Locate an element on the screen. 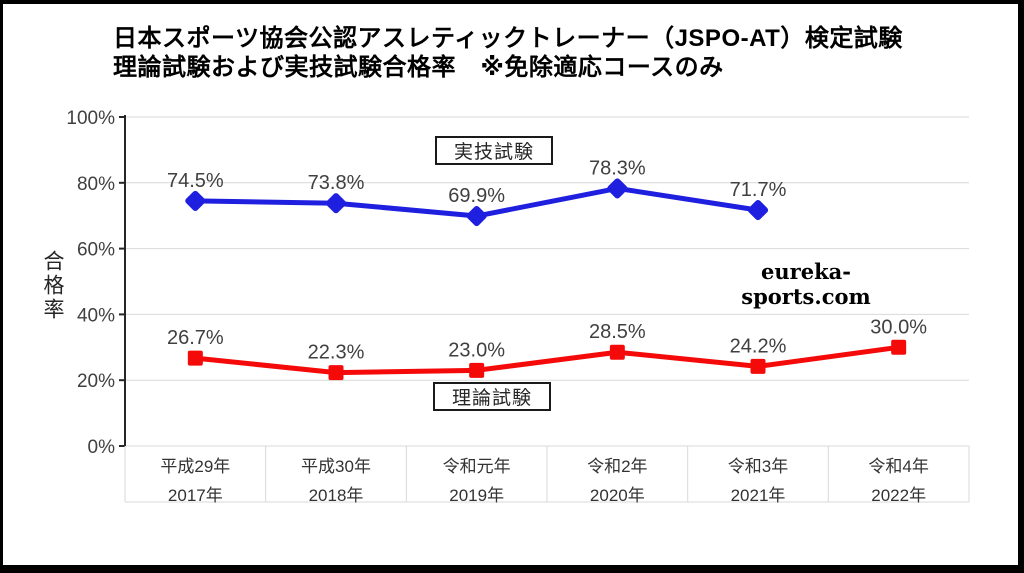 The width and height of the screenshot is (1024, 573). x-tick-label-year: 2020年 is located at coordinates (617, 495).